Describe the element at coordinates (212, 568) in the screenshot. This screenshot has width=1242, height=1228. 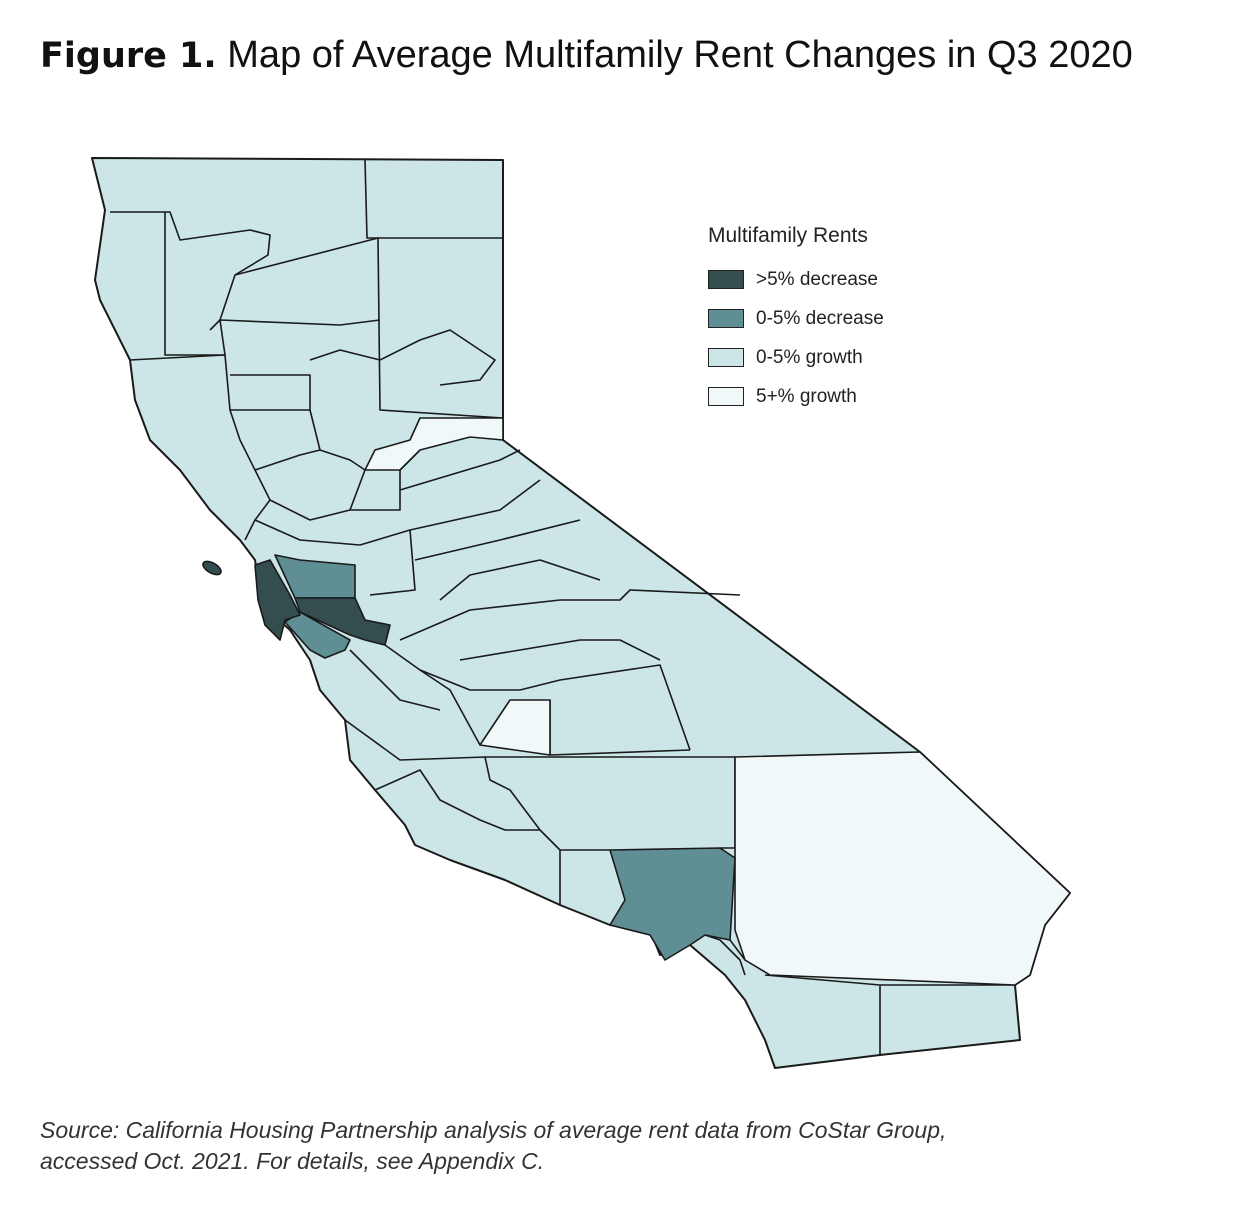
I see `farallon-islands` at that location.